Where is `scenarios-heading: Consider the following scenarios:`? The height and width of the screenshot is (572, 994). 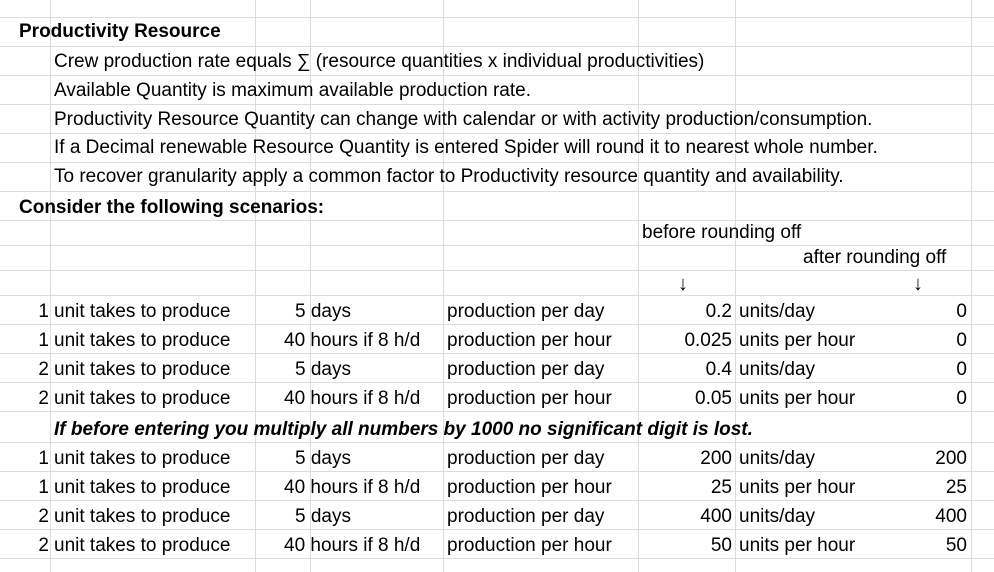
scenarios-heading: Consider the following scenarios: is located at coordinates (172, 207).